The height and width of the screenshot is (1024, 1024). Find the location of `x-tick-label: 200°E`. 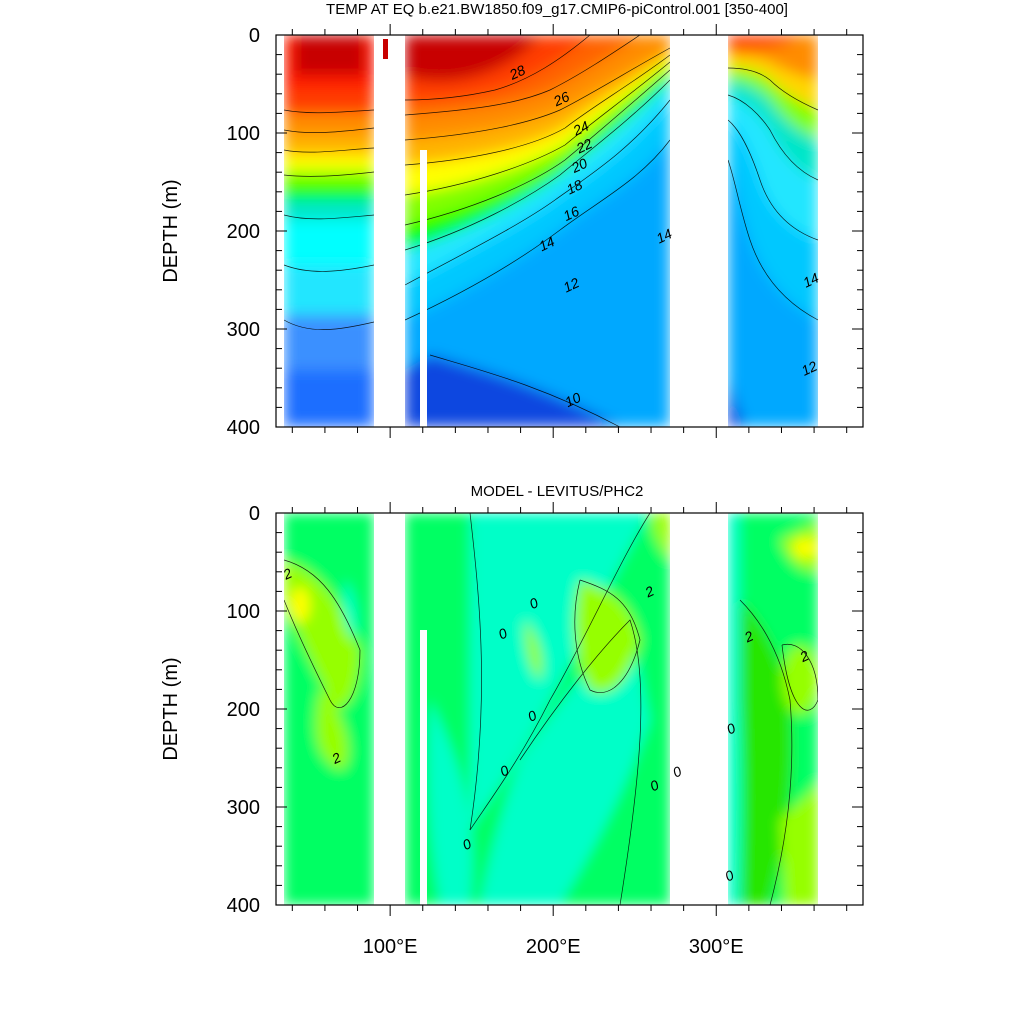

x-tick-label: 200°E is located at coordinates (553, 947).